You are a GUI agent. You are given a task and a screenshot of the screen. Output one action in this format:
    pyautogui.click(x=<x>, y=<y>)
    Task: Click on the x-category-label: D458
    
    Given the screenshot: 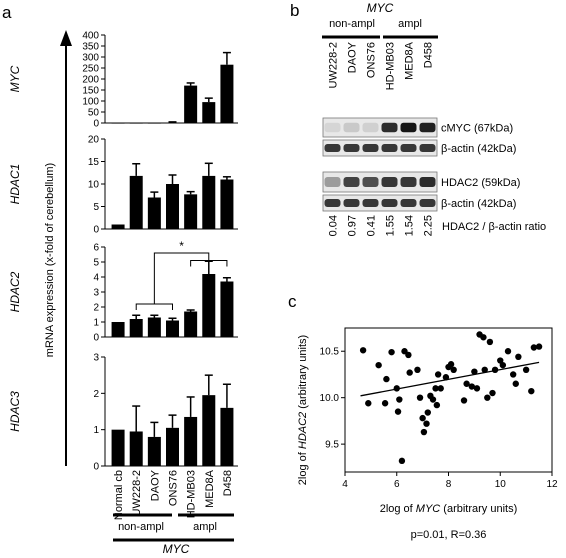 What is the action you would take?
    pyautogui.click(x=228, y=483)
    